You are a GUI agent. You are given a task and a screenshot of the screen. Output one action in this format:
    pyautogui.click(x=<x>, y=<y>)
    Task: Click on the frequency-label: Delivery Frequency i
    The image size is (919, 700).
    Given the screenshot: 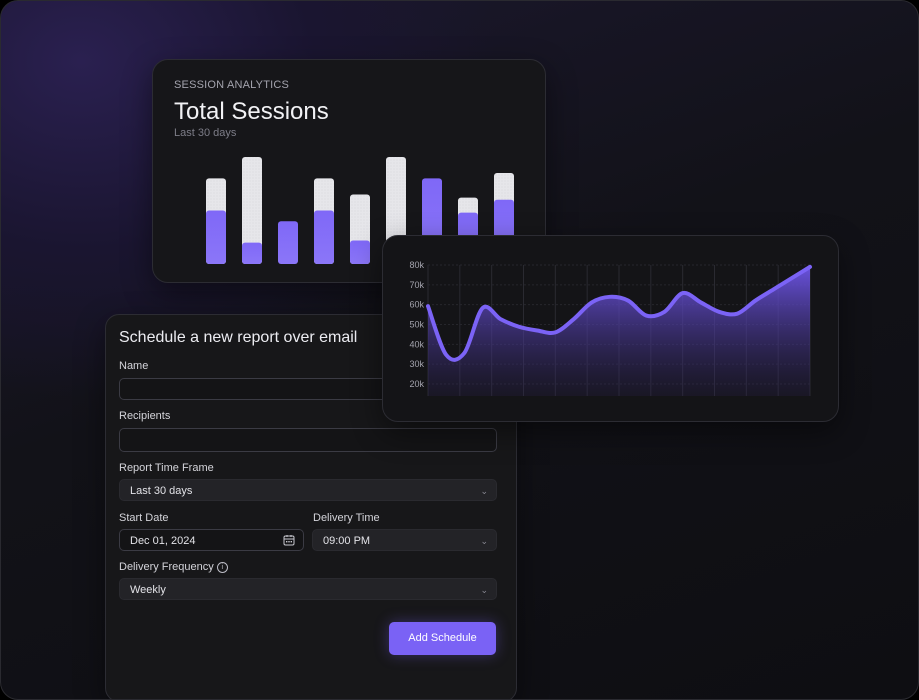 What is the action you would take?
    pyautogui.click(x=173, y=567)
    